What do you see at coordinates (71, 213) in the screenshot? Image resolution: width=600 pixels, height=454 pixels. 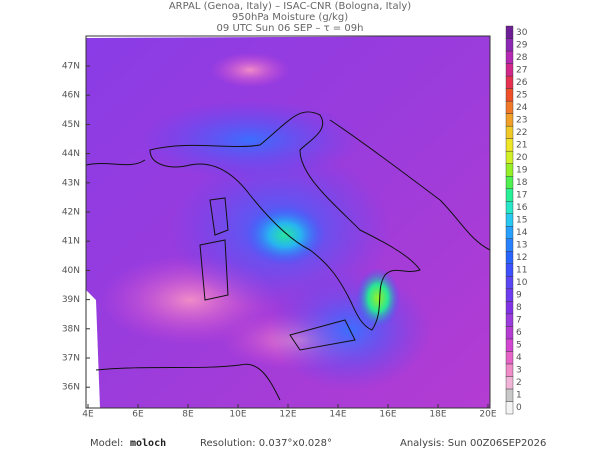 I see `lat-label: 42N` at bounding box center [71, 213].